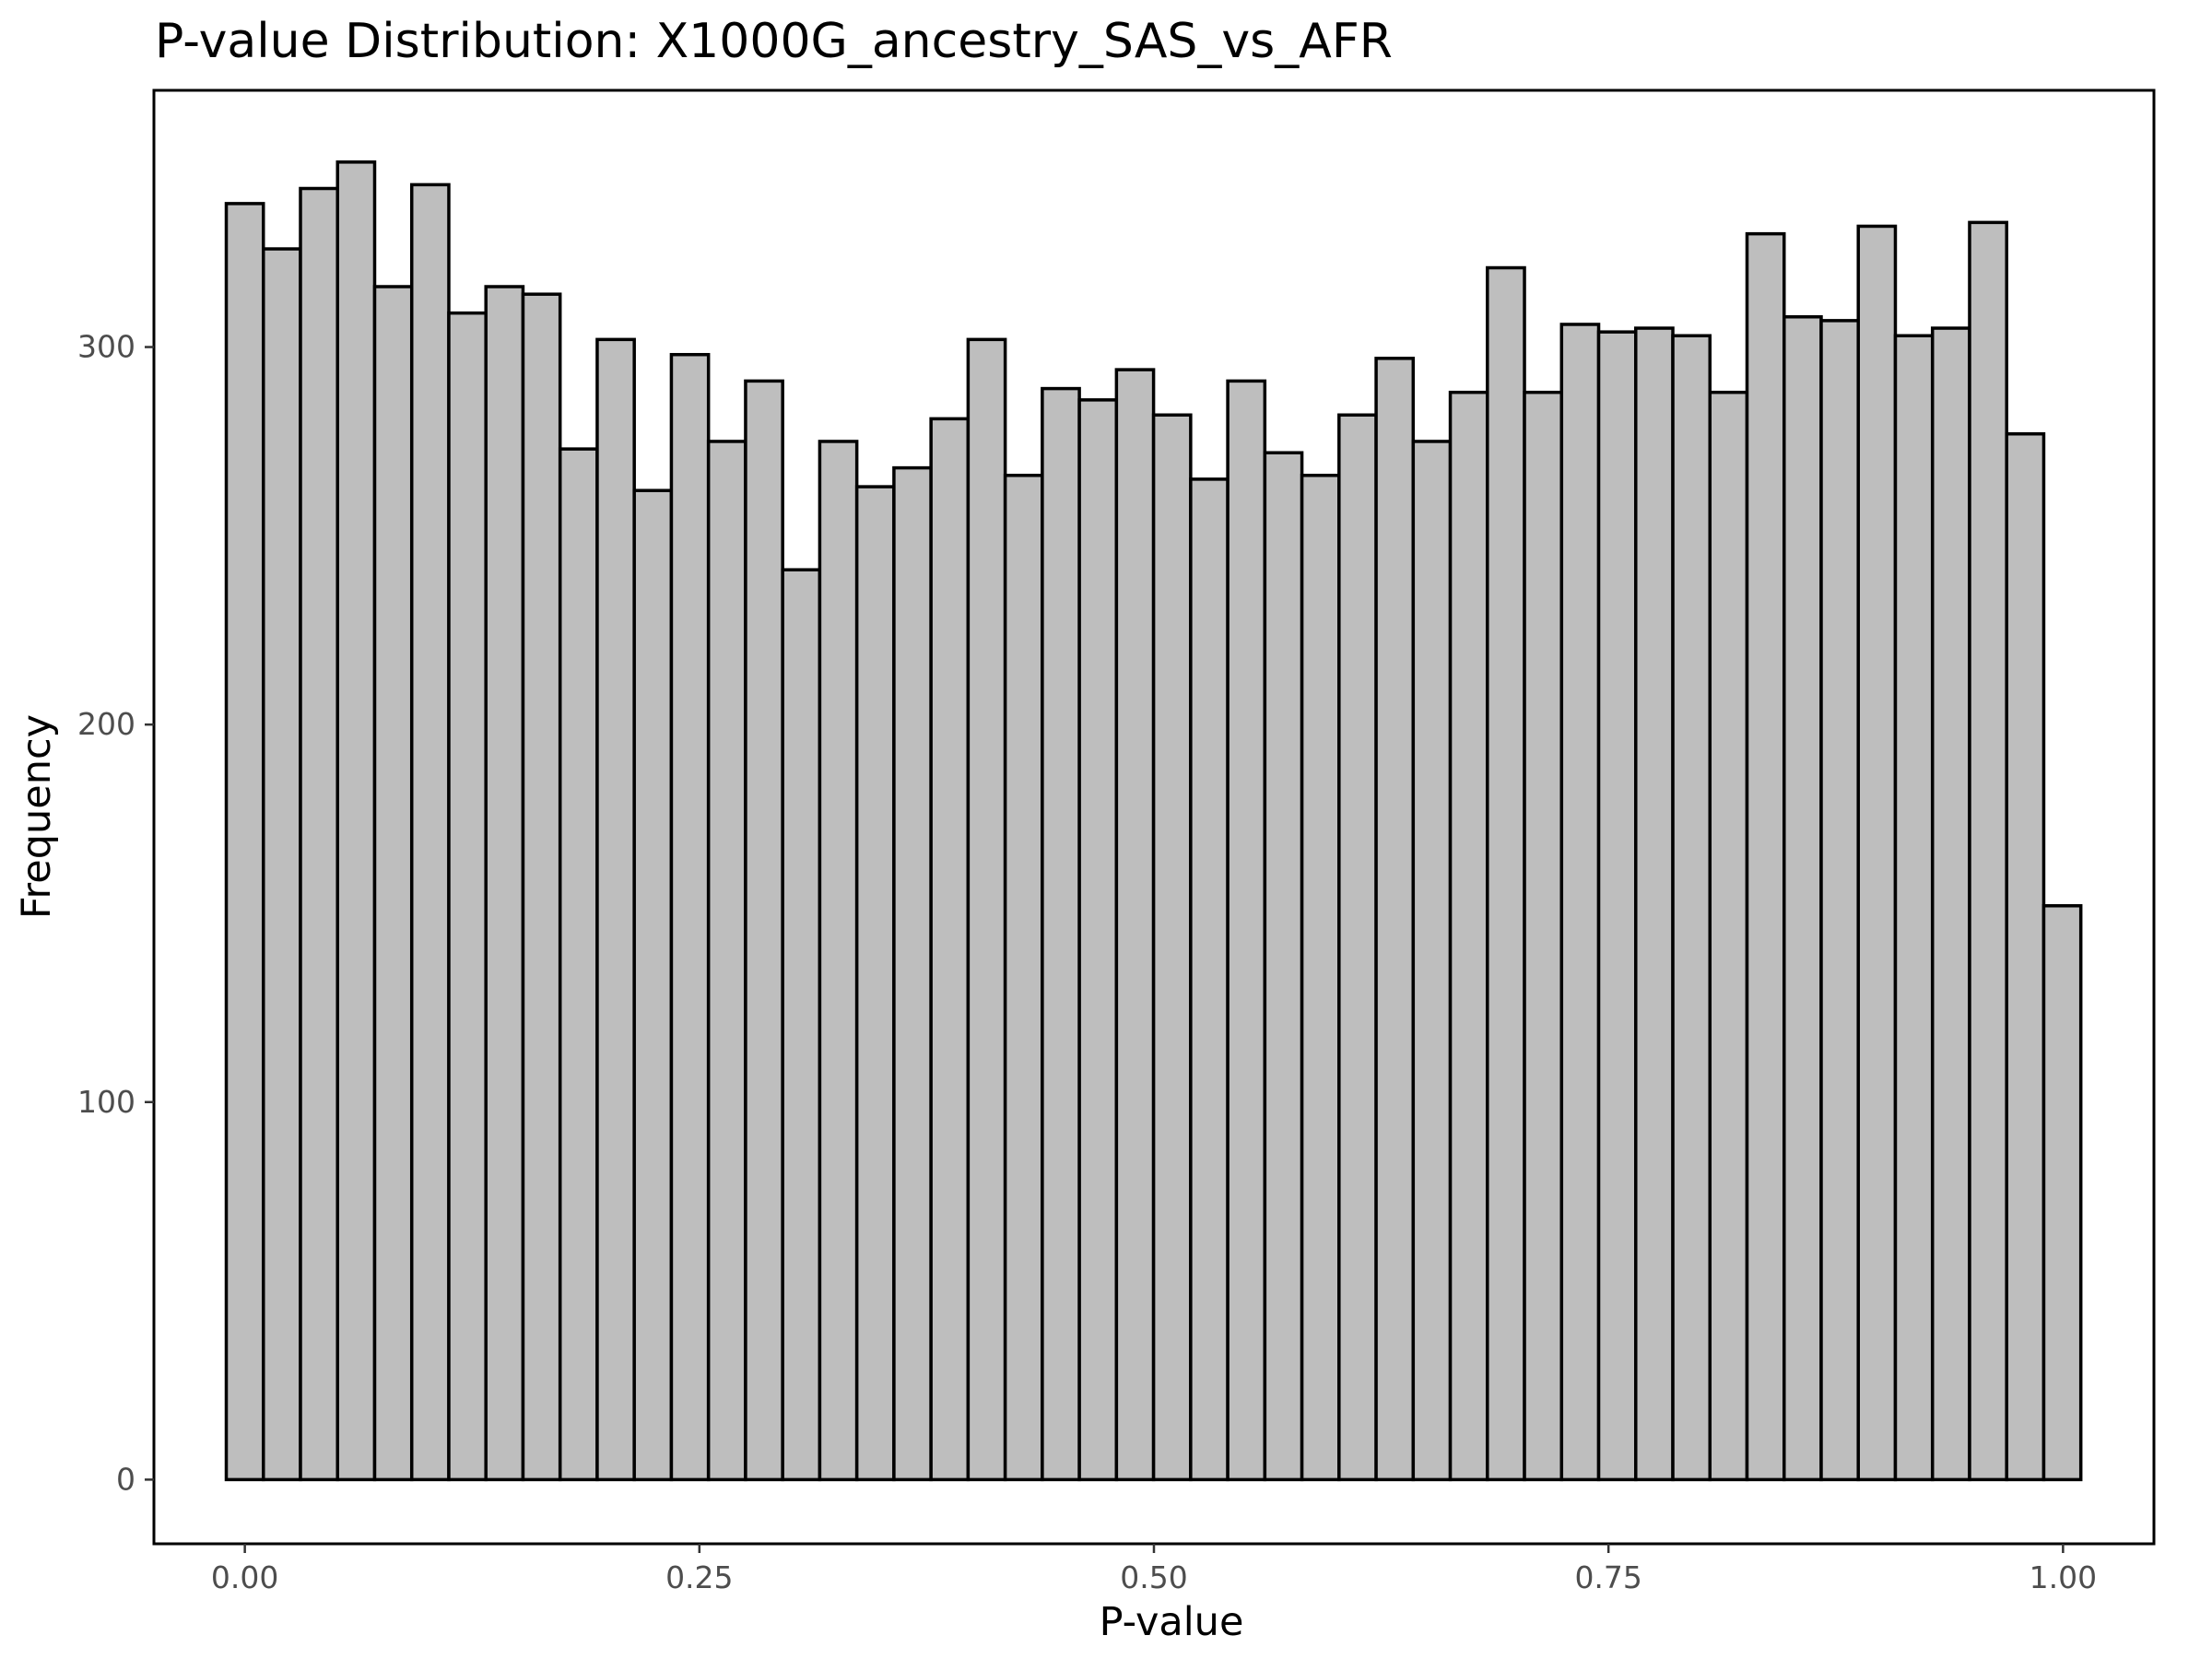 The width and height of the screenshot is (2212, 1659). I want to click on x-tick-label: 0.75, so click(1607, 1577).